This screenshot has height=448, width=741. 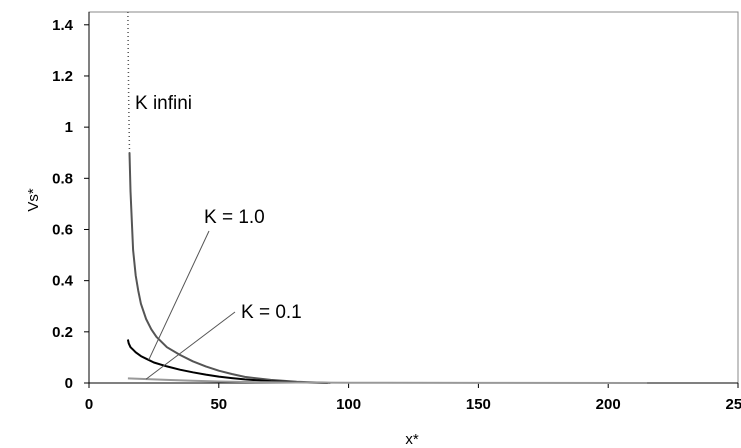 What do you see at coordinates (69, 383) in the screenshot?
I see `y-tick-label: 0` at bounding box center [69, 383].